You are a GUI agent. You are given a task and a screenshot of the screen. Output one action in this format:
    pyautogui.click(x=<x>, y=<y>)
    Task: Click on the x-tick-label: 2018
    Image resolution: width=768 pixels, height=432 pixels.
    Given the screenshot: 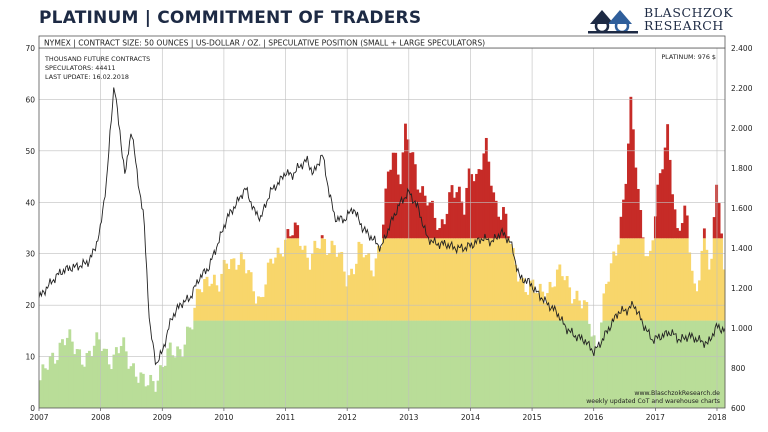 What is the action you would take?
    pyautogui.click(x=716, y=417)
    